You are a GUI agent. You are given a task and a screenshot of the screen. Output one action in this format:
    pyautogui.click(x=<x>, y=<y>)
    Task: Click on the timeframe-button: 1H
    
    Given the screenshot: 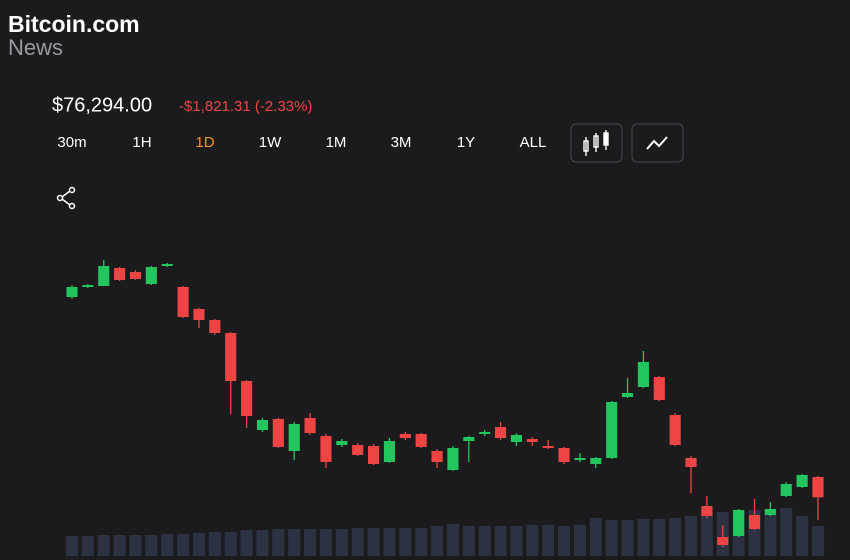 What is the action you would take?
    pyautogui.click(x=141, y=142)
    